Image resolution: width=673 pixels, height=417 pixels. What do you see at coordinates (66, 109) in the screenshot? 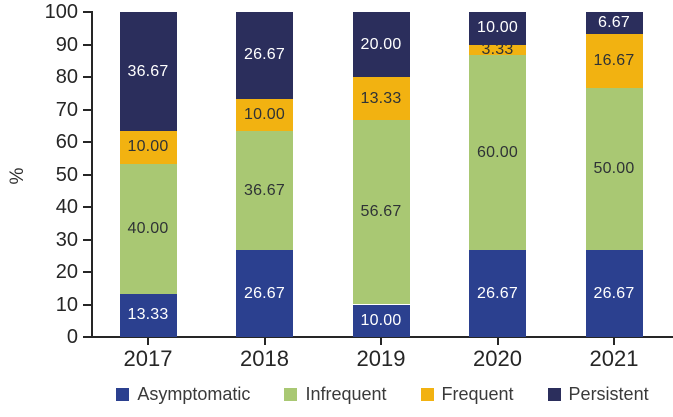
I see `y-tick-label: 70` at bounding box center [66, 109].